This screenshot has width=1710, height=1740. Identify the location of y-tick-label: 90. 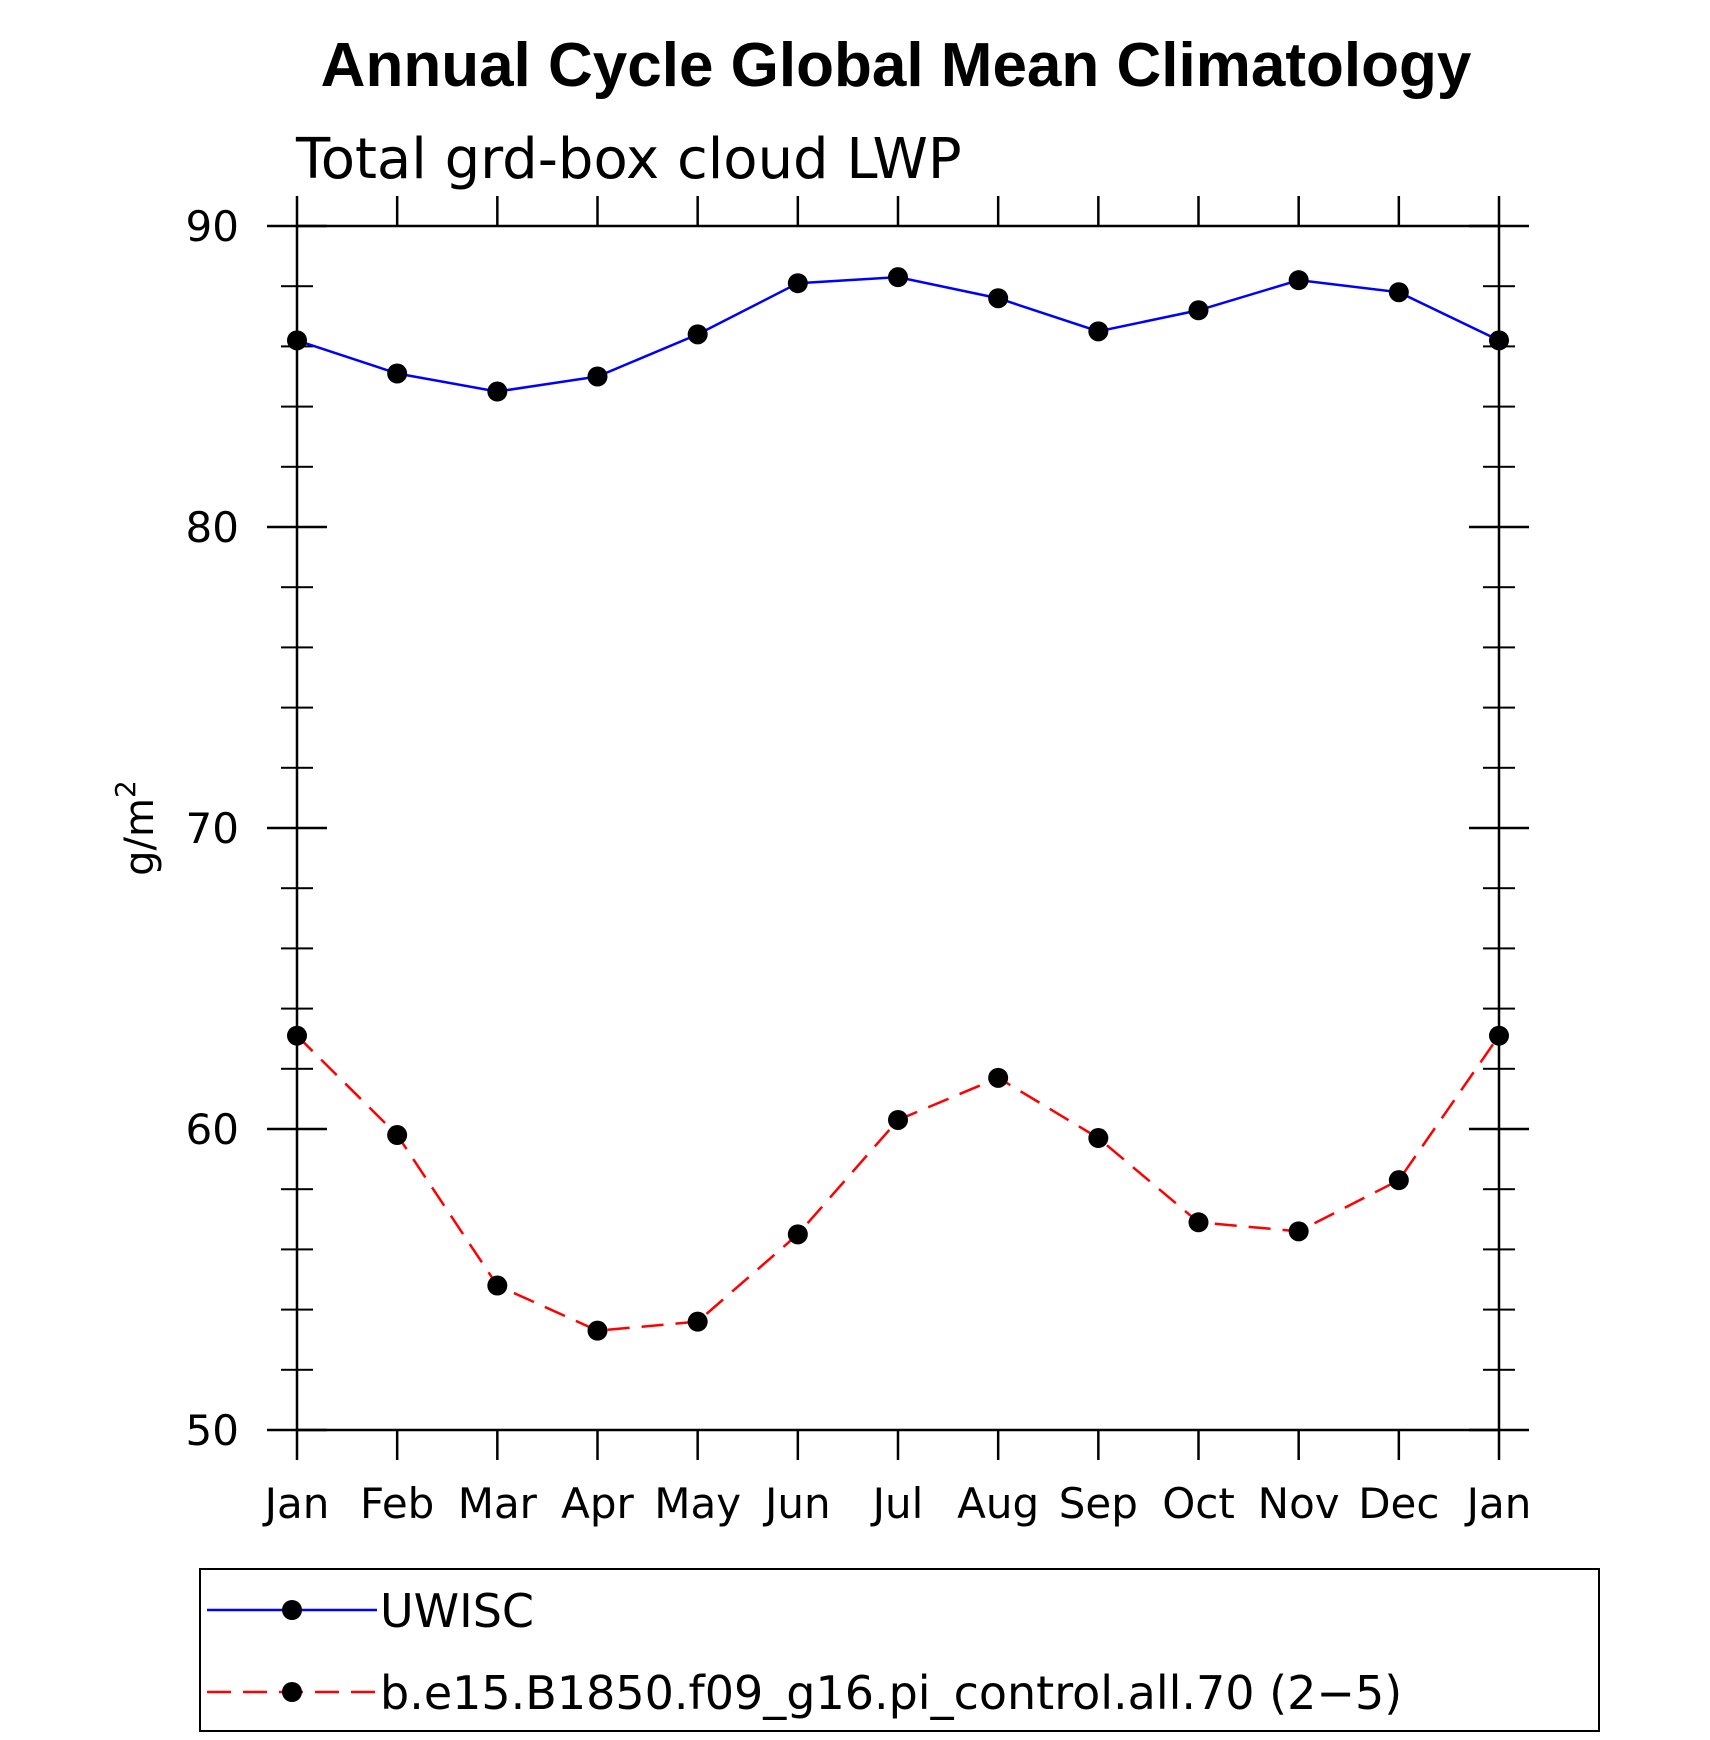
(212, 226).